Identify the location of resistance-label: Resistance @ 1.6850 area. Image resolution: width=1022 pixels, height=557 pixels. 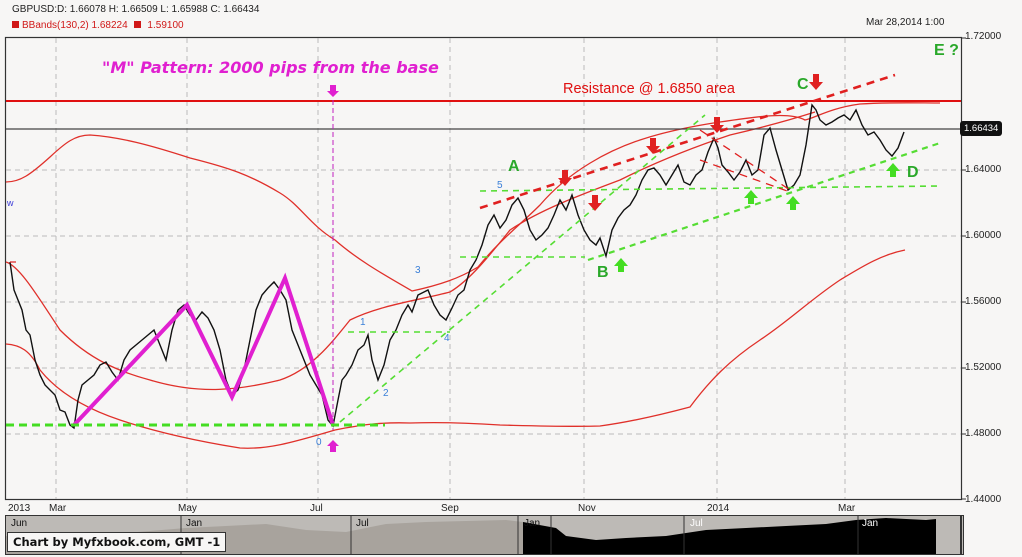
(649, 89).